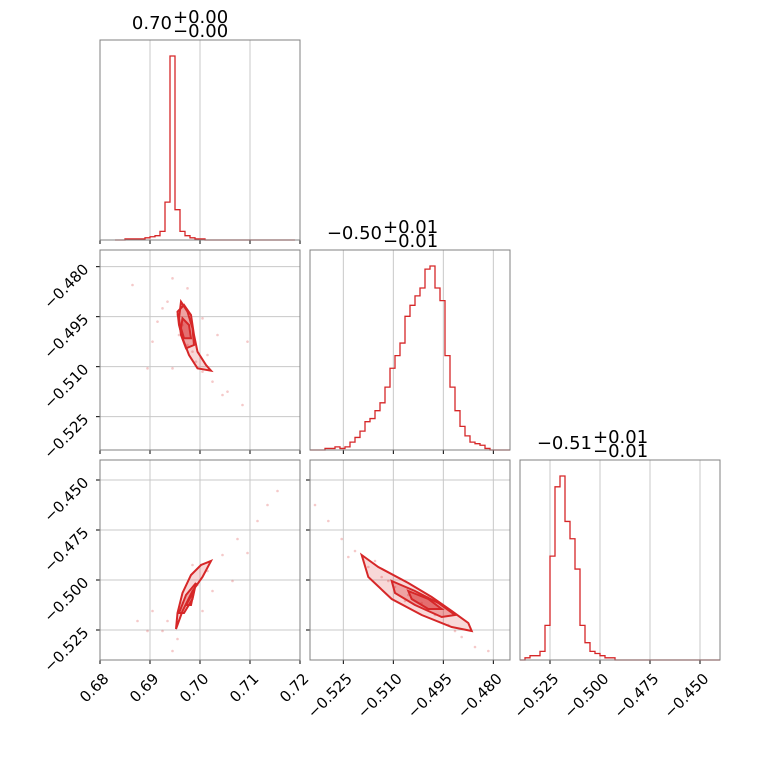 Image resolution: width=760 pixels, height=760 pixels. I want to click on panel-title-upper-3: +0.01, so click(620, 437).